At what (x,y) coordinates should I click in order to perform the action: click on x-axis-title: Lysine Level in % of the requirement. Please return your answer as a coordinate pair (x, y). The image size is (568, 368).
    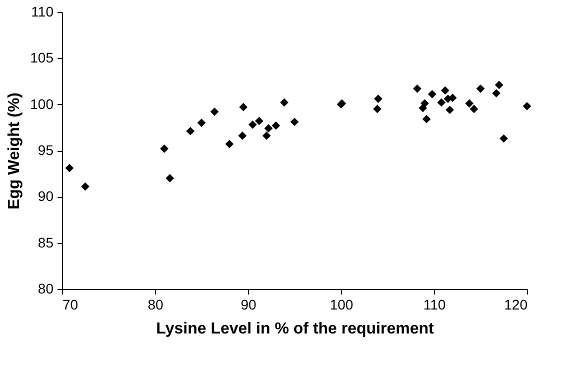
    Looking at the image, I should click on (295, 329).